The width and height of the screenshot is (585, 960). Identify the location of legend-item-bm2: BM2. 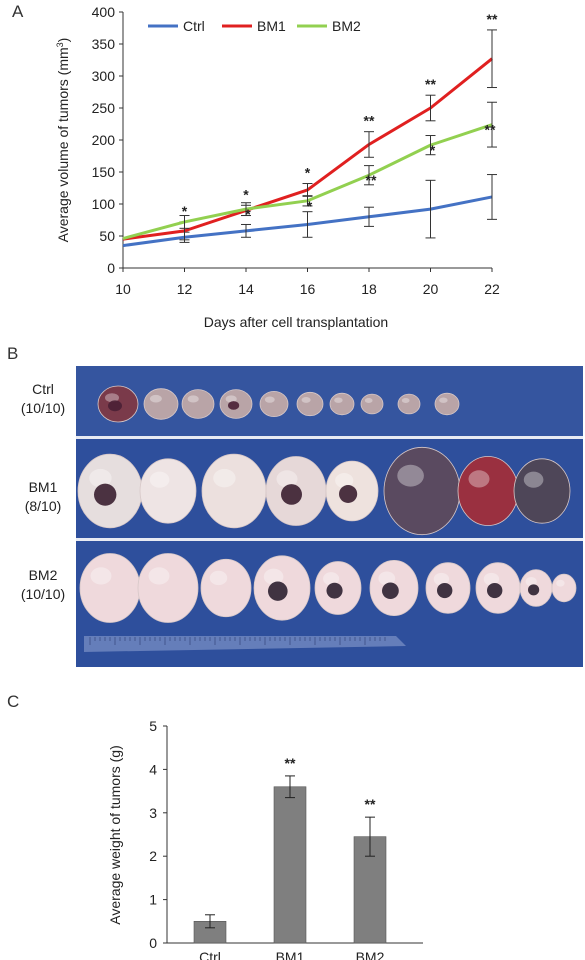
(329, 26).